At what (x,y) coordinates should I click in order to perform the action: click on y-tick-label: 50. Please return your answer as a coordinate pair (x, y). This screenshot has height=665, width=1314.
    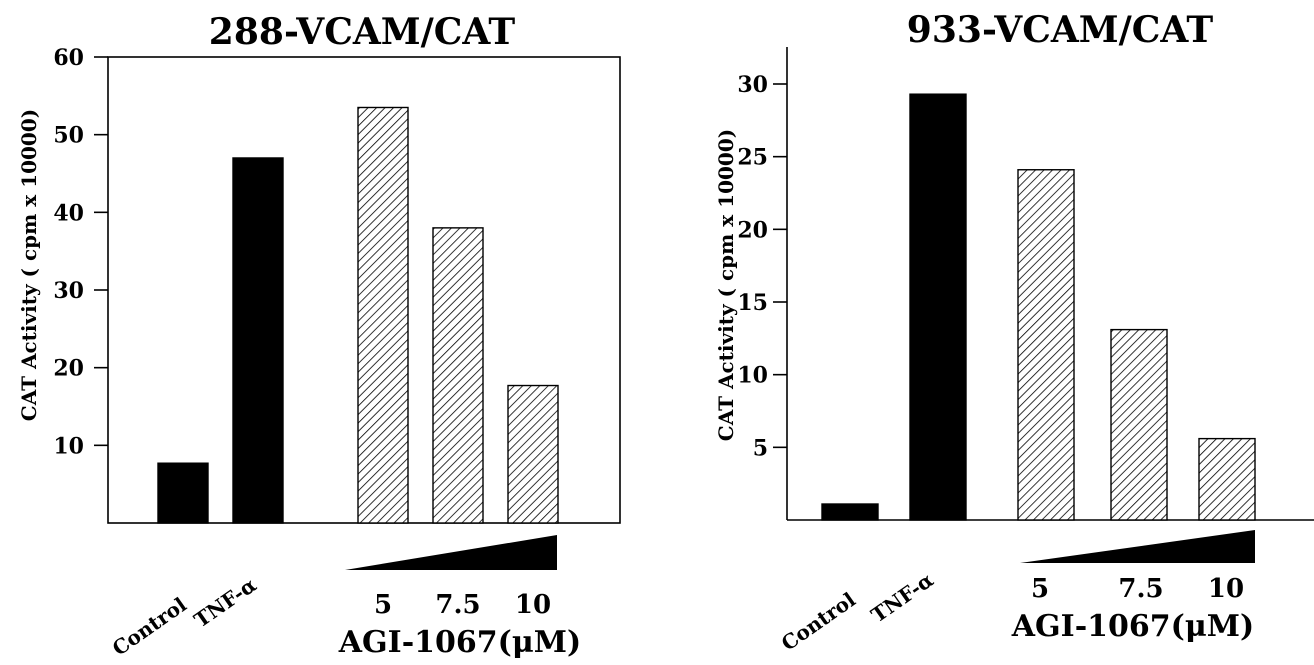
    Looking at the image, I should click on (68, 136).